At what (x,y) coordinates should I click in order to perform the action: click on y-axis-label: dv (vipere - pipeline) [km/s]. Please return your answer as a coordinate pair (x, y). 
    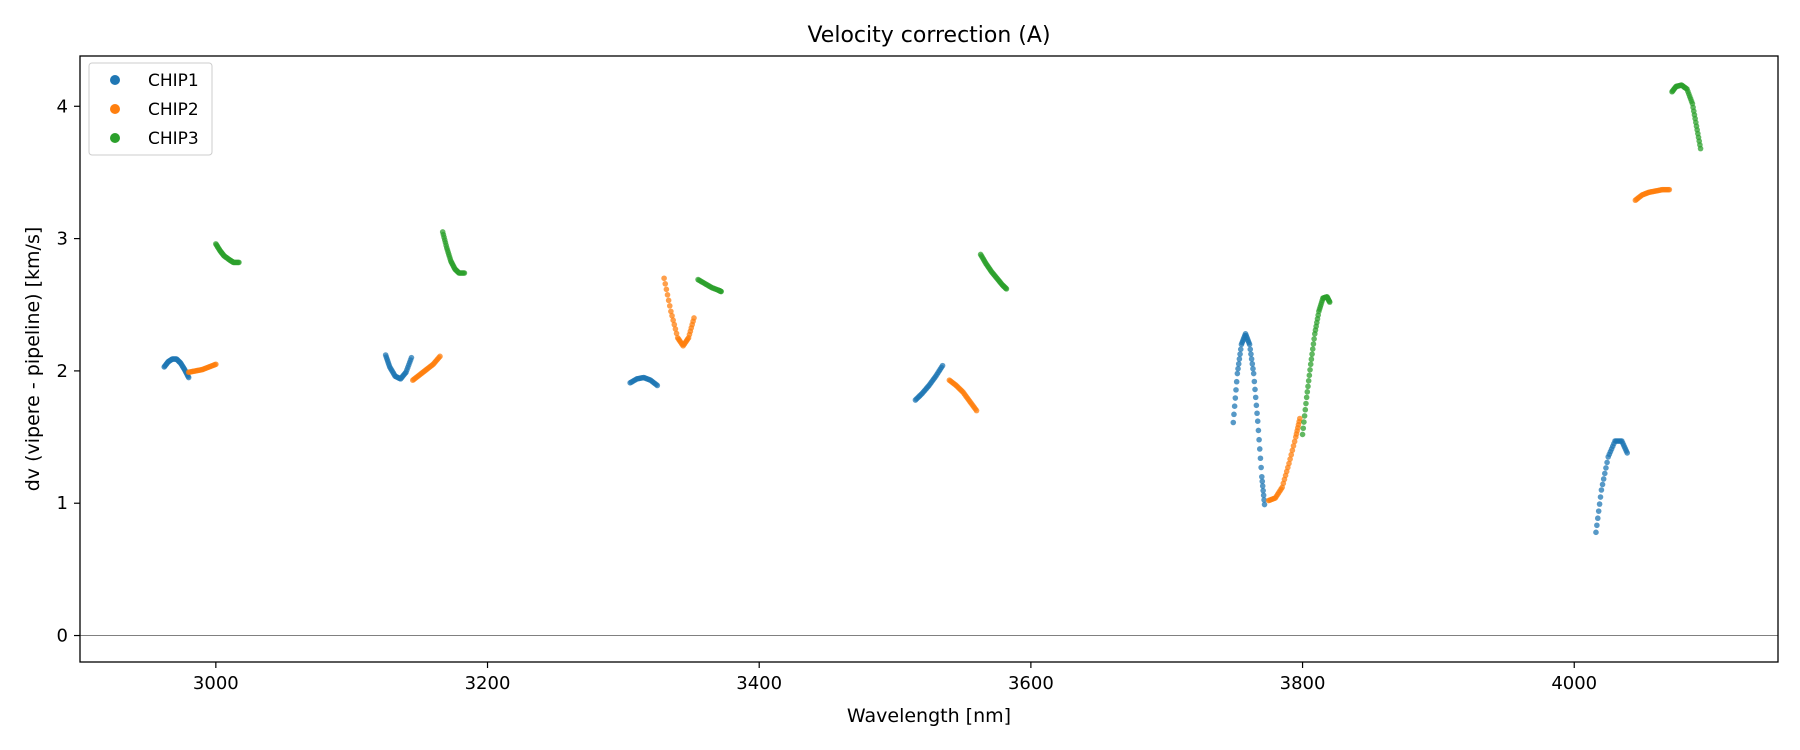
    Looking at the image, I should click on (33, 359).